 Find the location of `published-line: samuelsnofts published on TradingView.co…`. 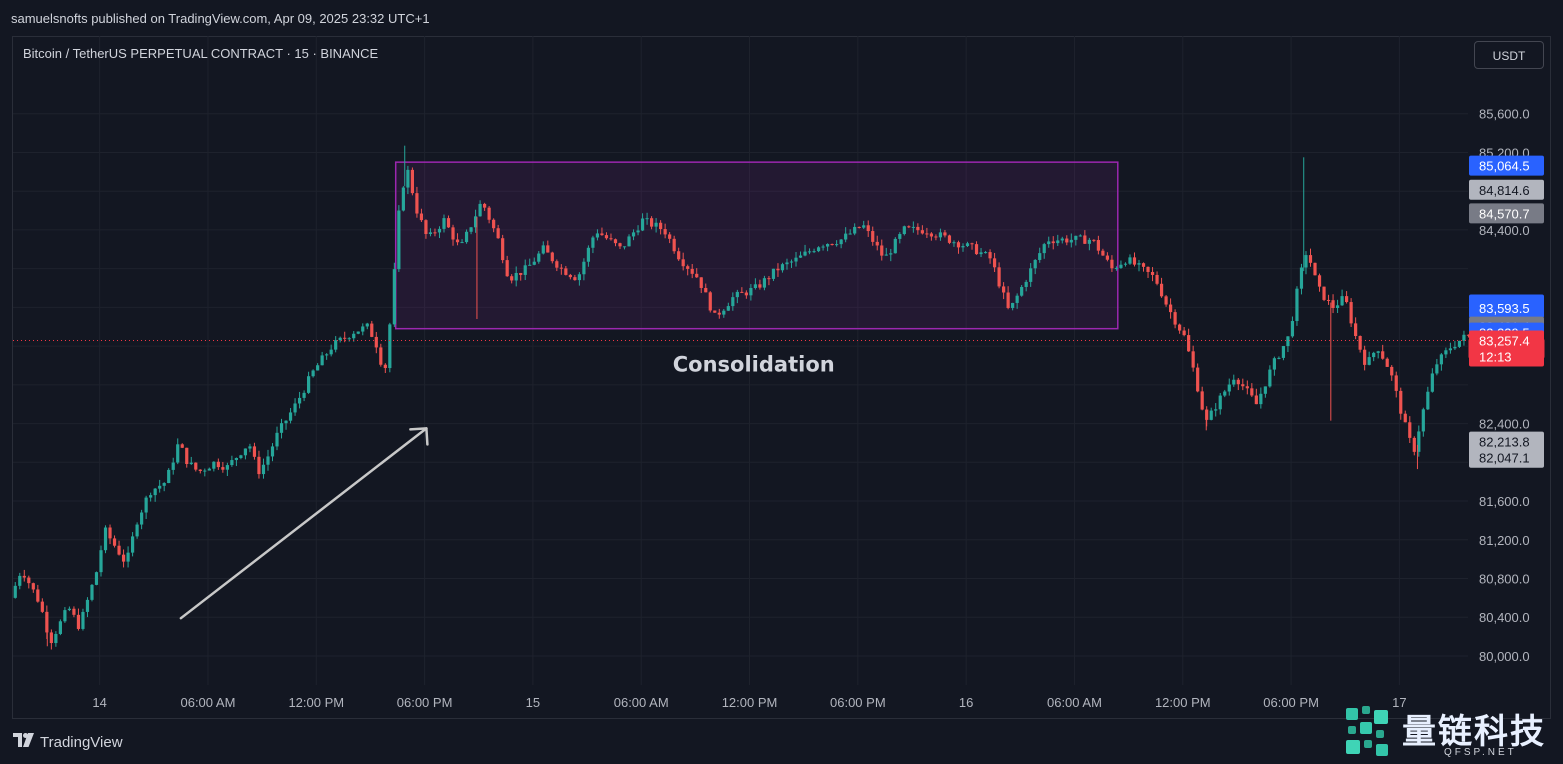

published-line: samuelsnofts published on TradingView.co… is located at coordinates (220, 18).